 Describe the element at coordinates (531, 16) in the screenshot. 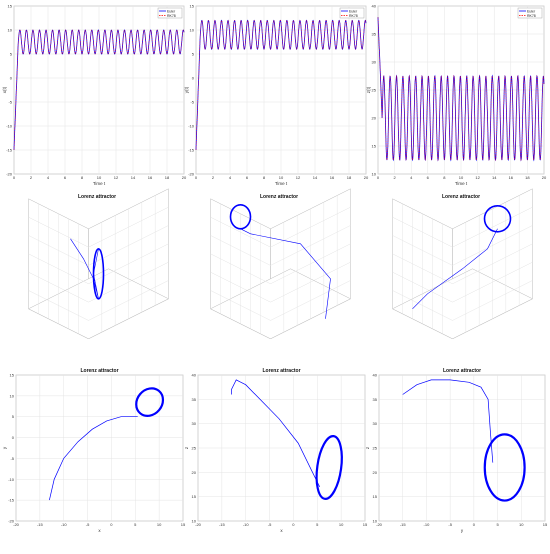

I see `legend-rk78-label: RK78` at that location.